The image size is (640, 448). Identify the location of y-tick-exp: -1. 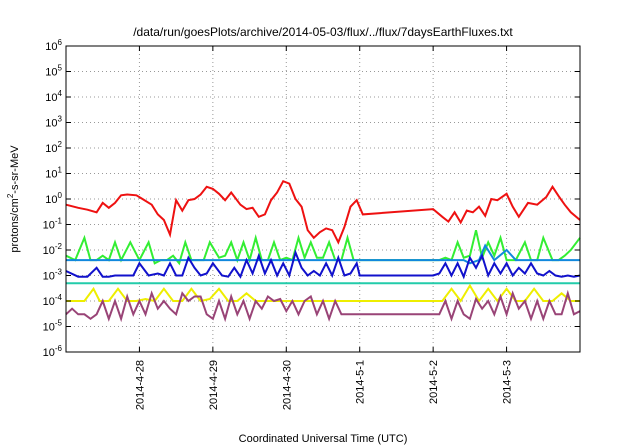
(59, 221).